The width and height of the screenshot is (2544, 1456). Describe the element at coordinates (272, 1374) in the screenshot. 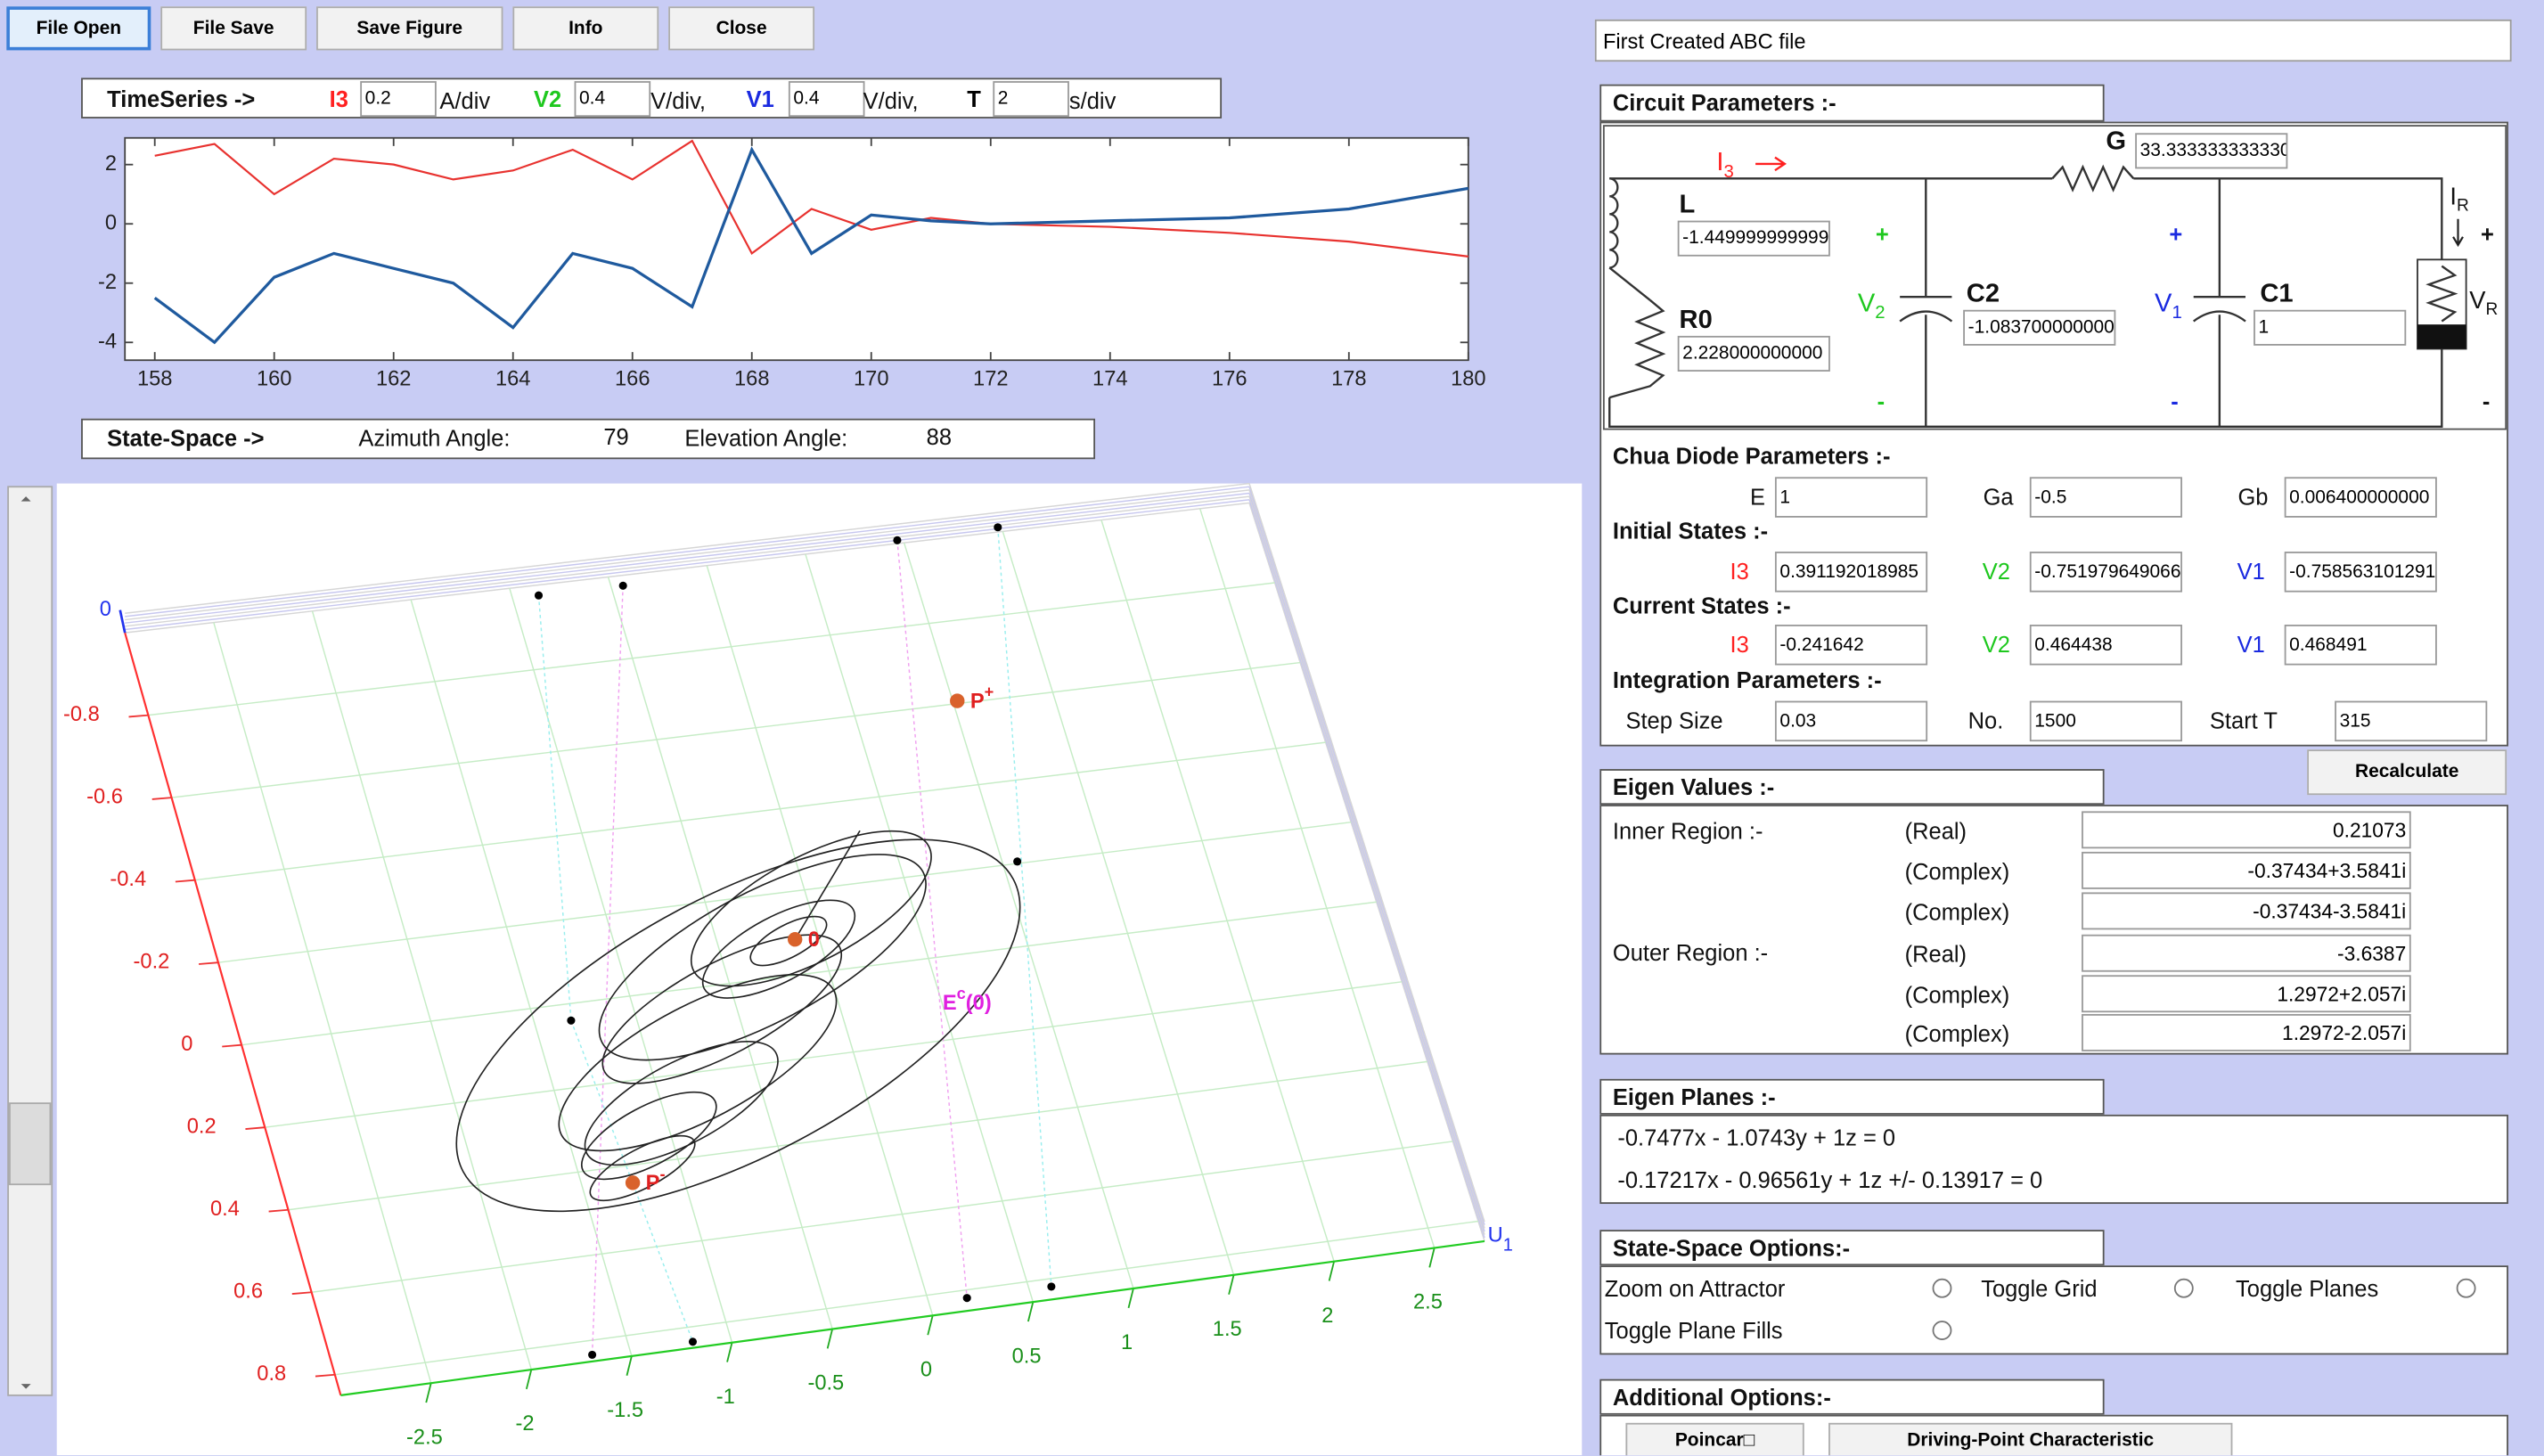

I see `y-tick-label: 0.8` at that location.